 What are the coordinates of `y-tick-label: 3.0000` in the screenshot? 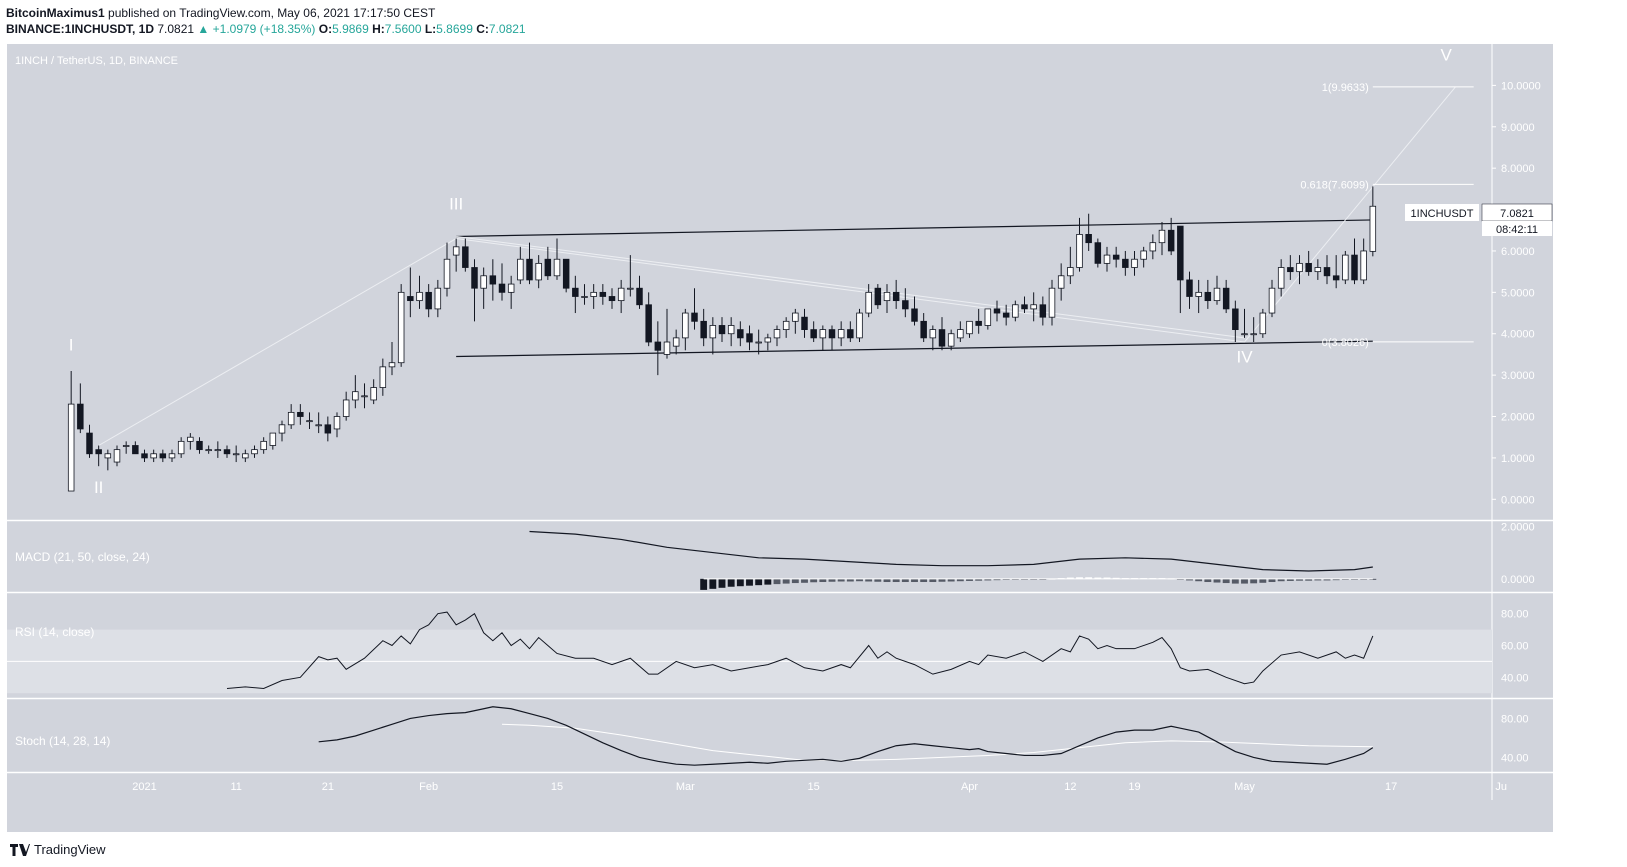 It's located at (1518, 376).